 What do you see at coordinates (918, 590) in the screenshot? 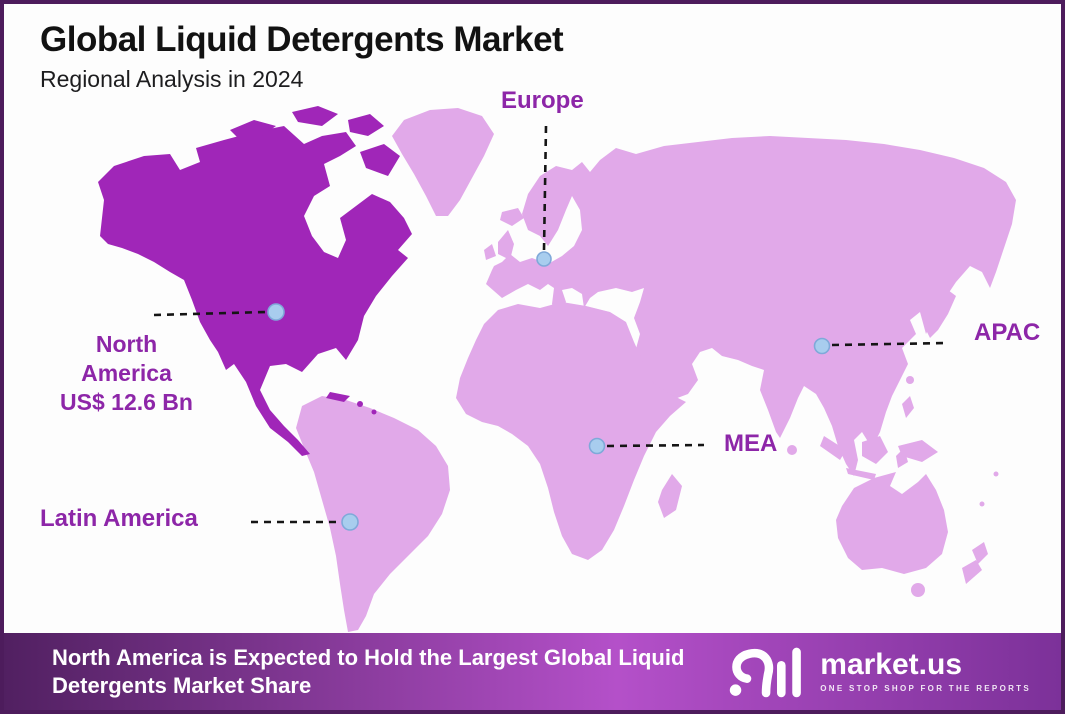
I see `island-tasmania` at bounding box center [918, 590].